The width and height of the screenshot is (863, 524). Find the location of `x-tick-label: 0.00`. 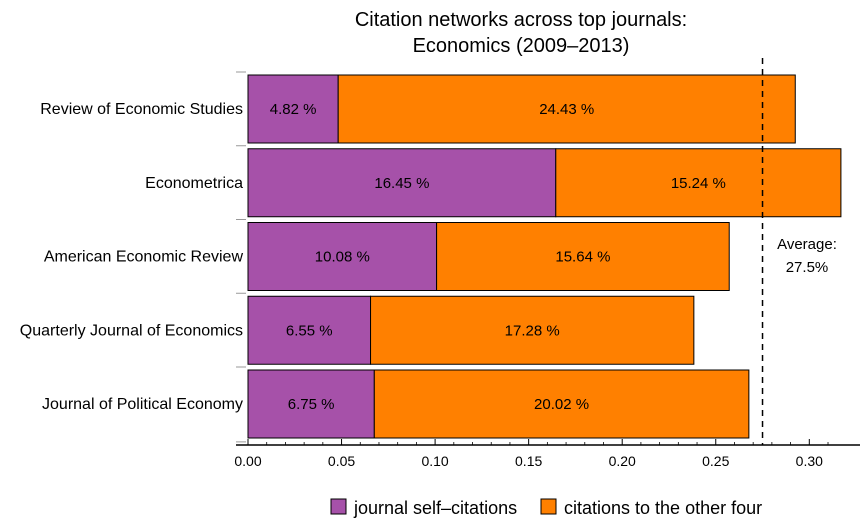

x-tick-label: 0.00 is located at coordinates (247, 461).